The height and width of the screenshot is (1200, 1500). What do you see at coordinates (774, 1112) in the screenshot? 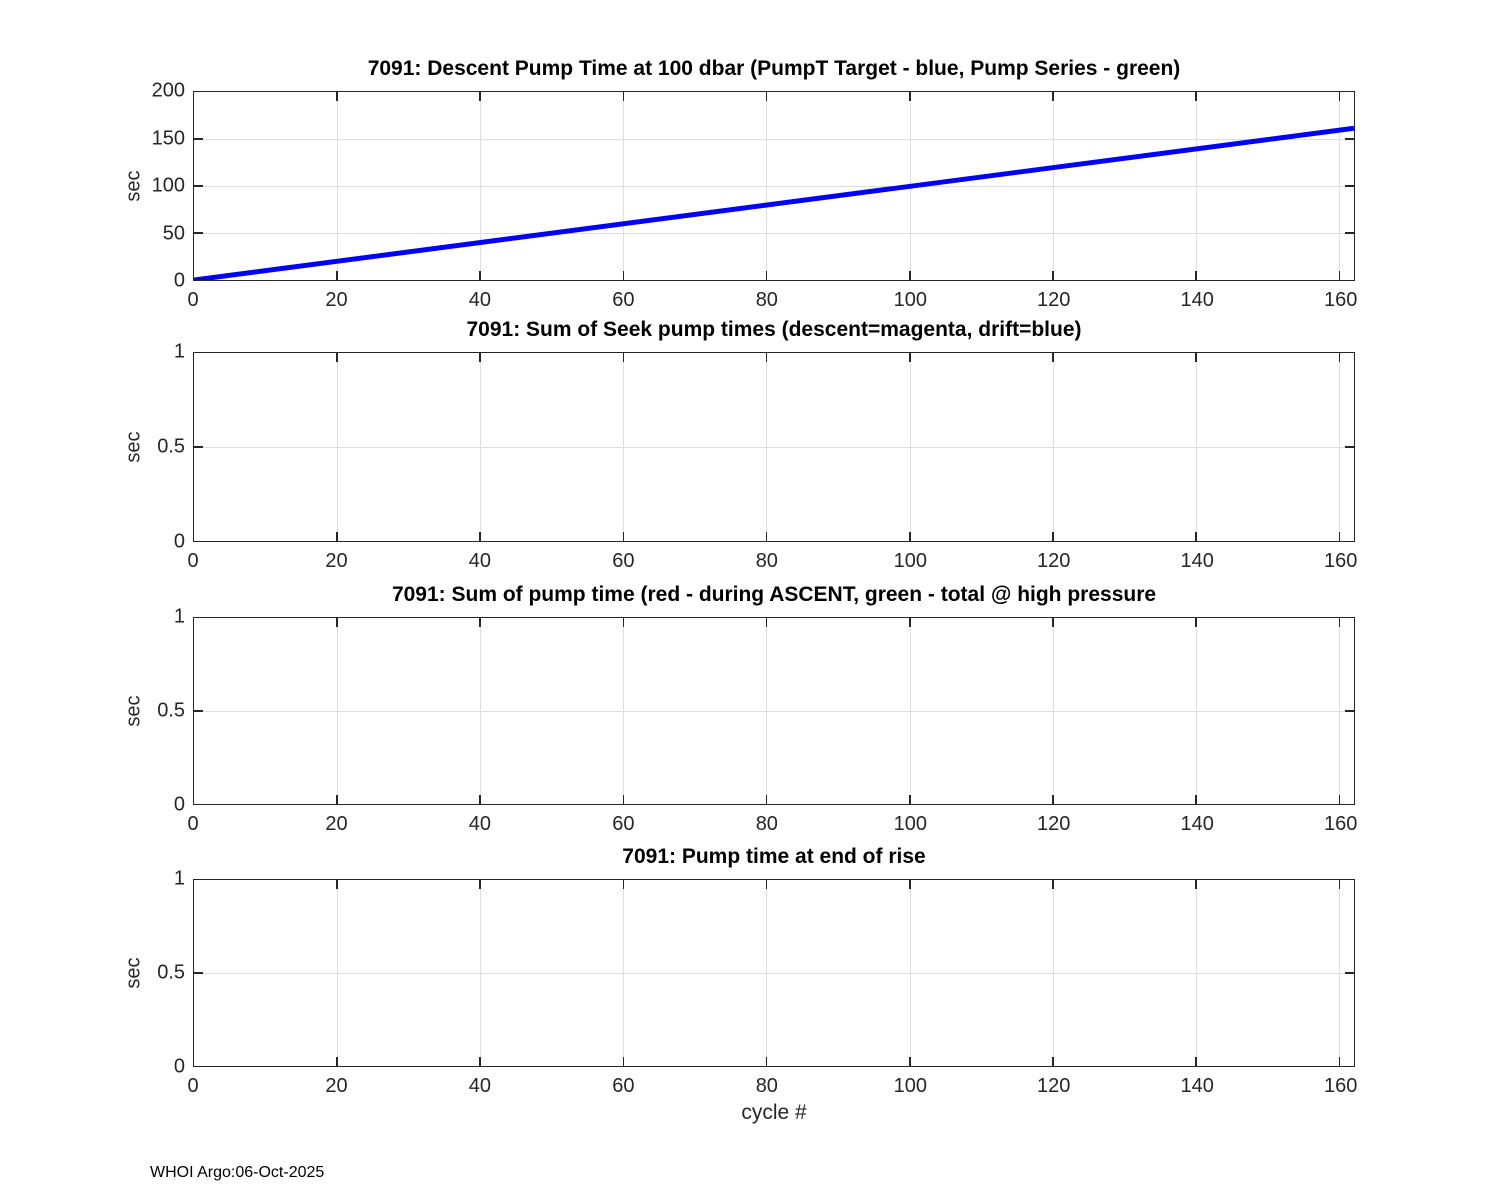
I see `x-axis-label: cycle #` at bounding box center [774, 1112].